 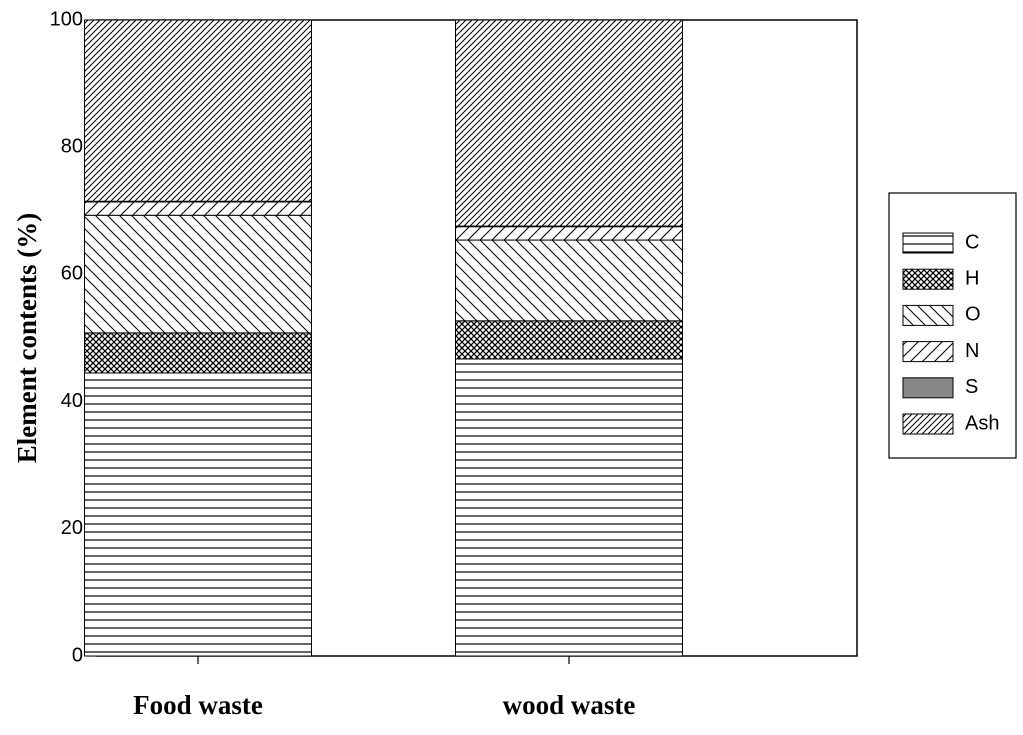 What do you see at coordinates (972, 278) in the screenshot?
I see `legend-label: H` at bounding box center [972, 278].